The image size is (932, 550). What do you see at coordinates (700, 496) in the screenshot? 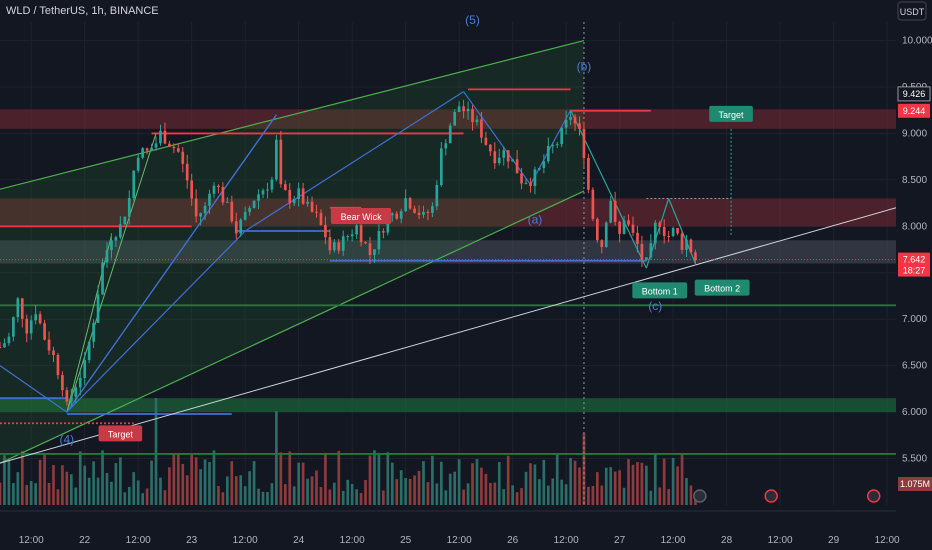
I see `event-flag-icon` at bounding box center [700, 496].